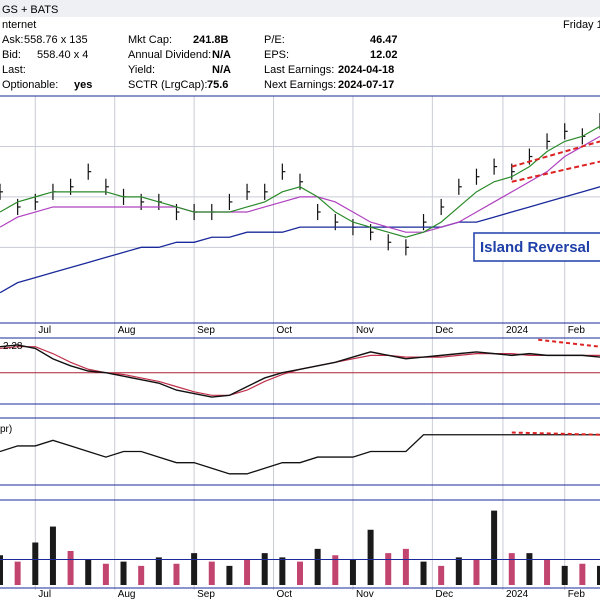  What do you see at coordinates (206, 594) in the screenshot?
I see `x-tick-label-bottom: Sep` at bounding box center [206, 594].